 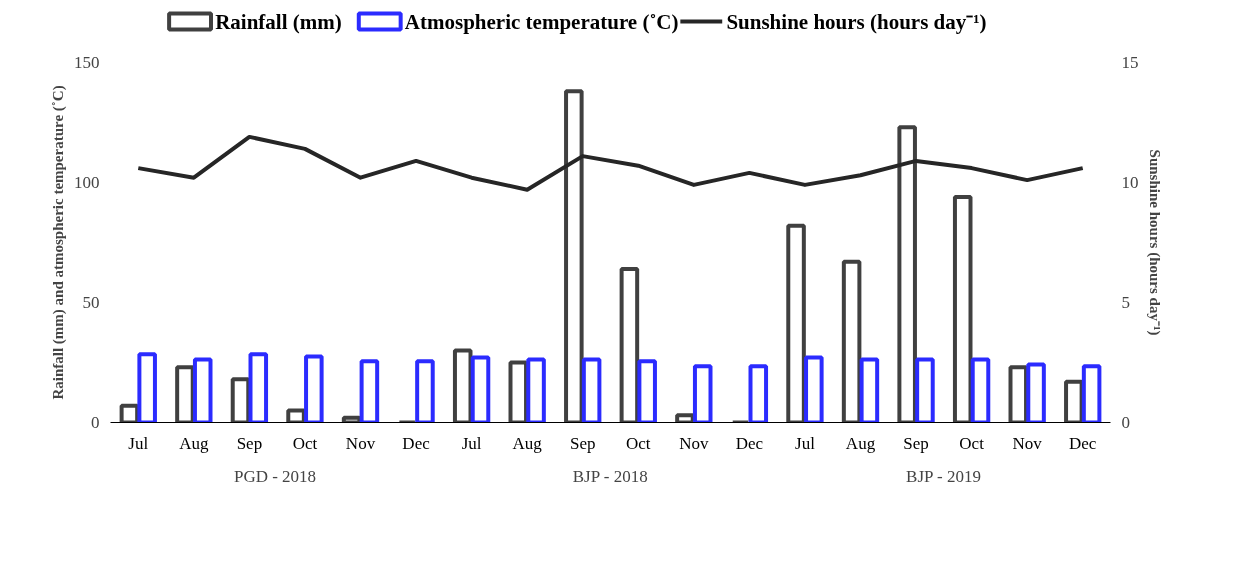 I want to click on y-tick-label: 150, so click(x=87, y=62).